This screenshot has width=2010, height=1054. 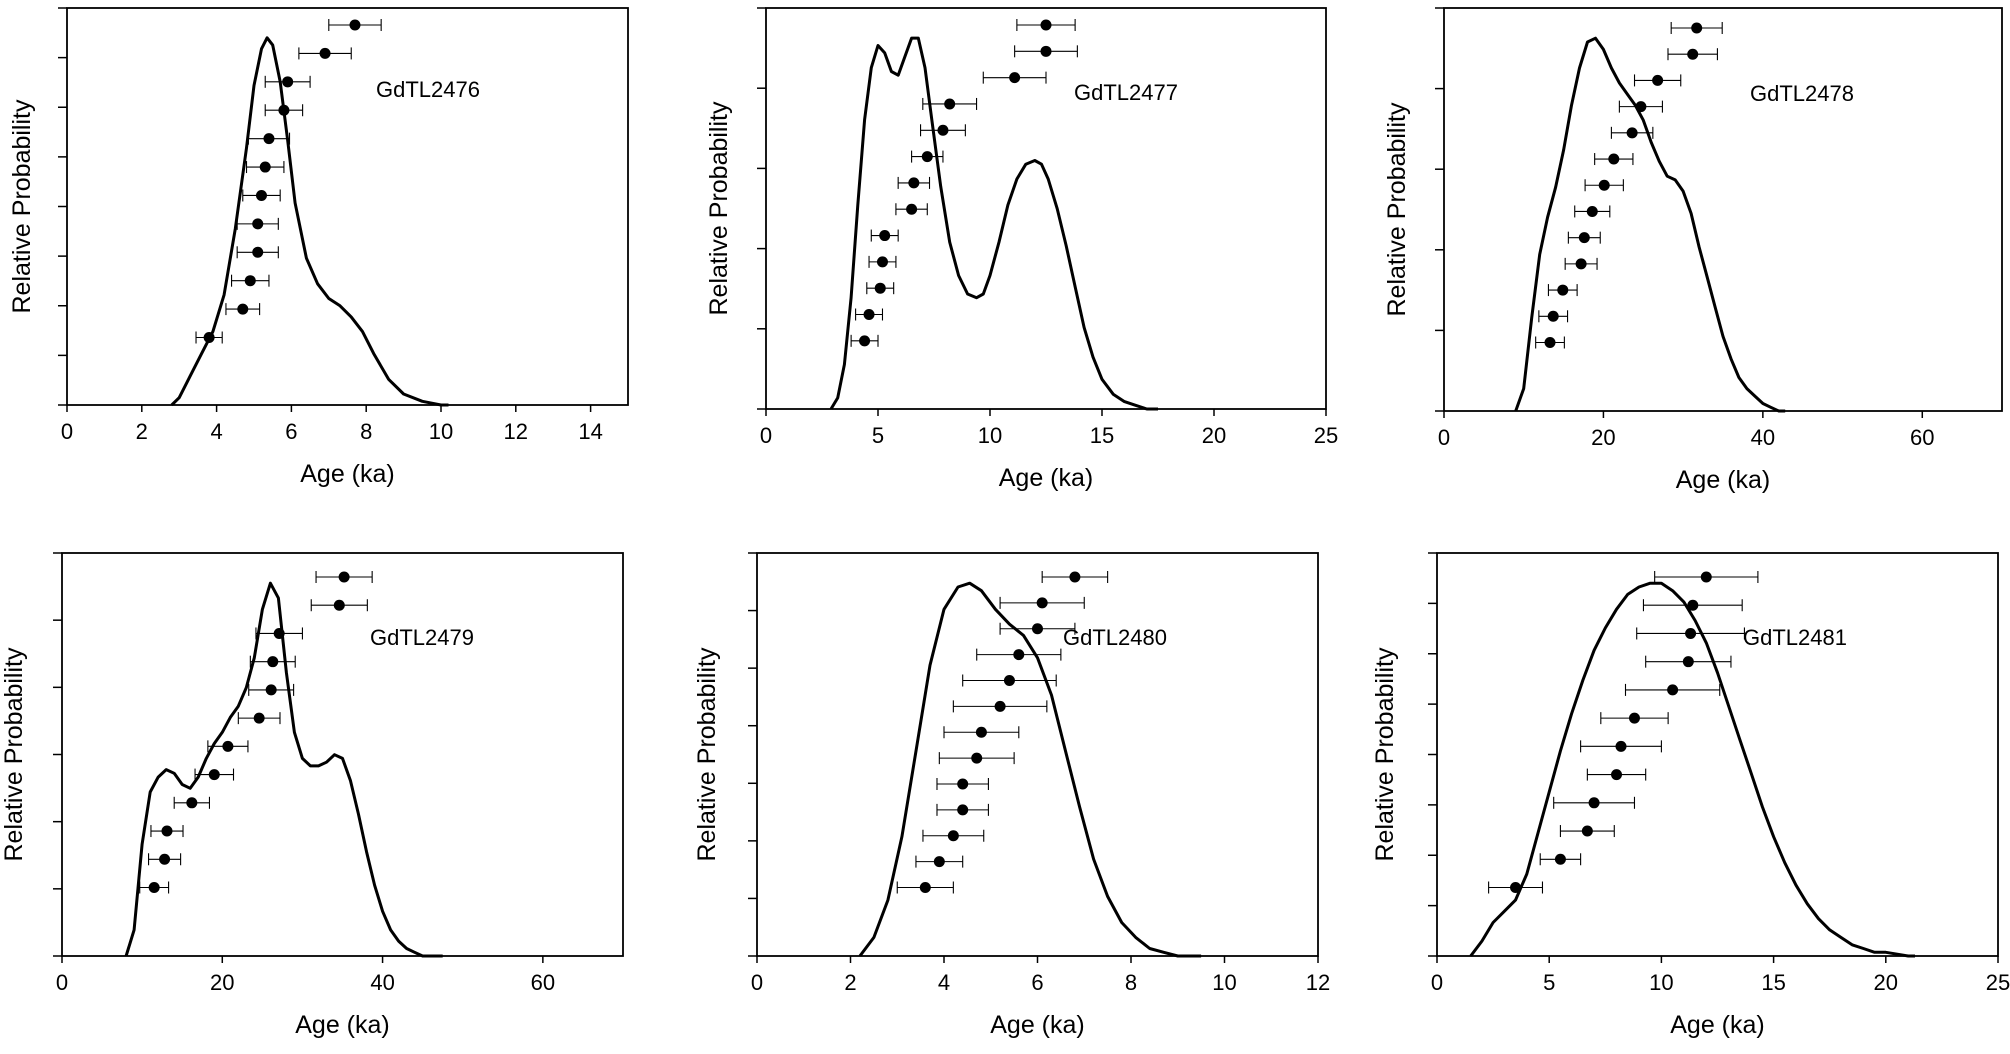 What do you see at coordinates (382, 982) in the screenshot?
I see `x-tick-label: 40` at bounding box center [382, 982].